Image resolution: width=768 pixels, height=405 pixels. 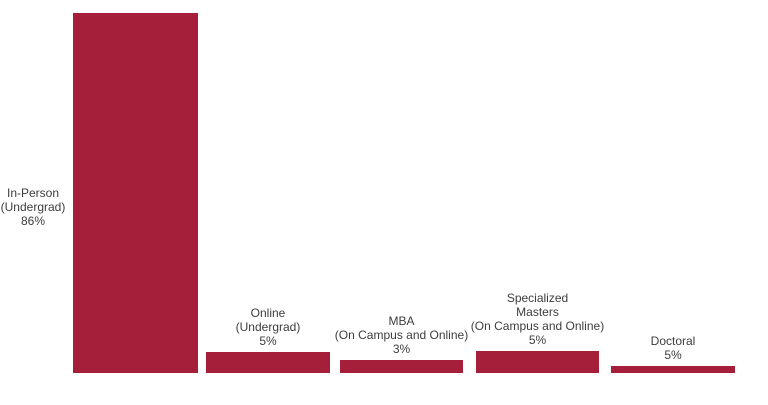 I want to click on bar-doctoral, so click(x=673, y=369).